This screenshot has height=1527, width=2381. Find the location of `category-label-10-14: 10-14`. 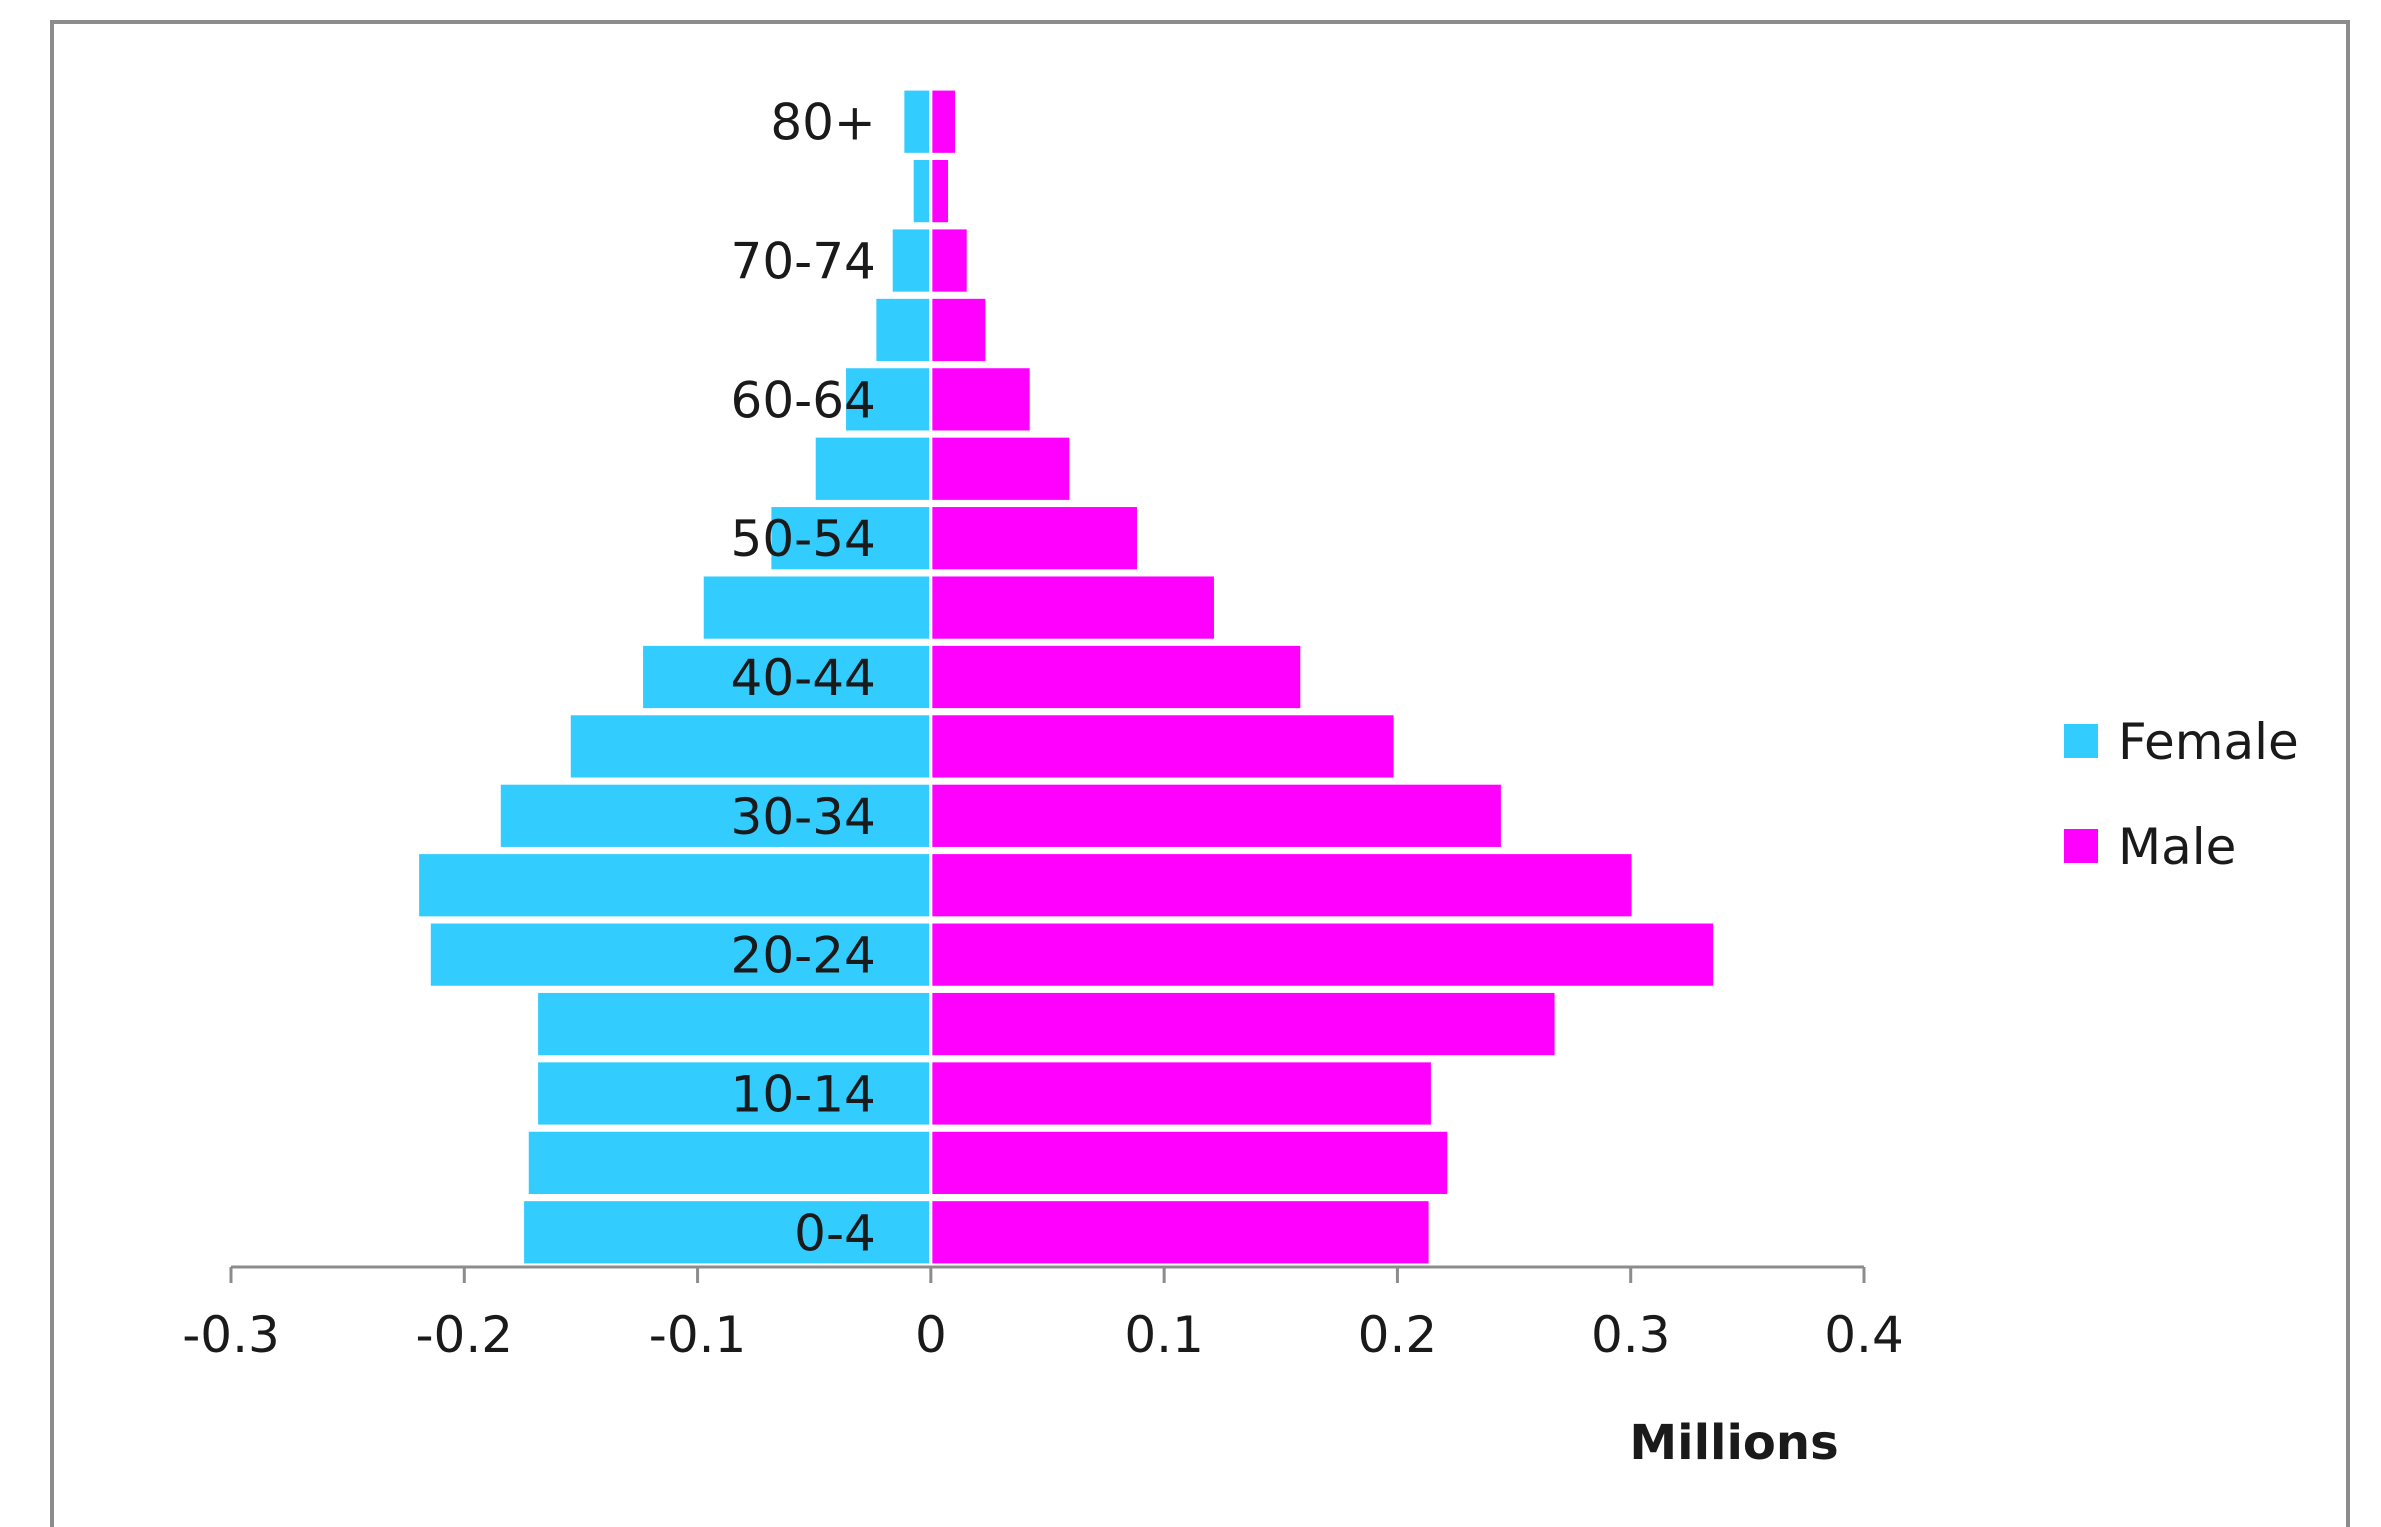

category-label-10-14: 10-14 is located at coordinates (803, 1094).